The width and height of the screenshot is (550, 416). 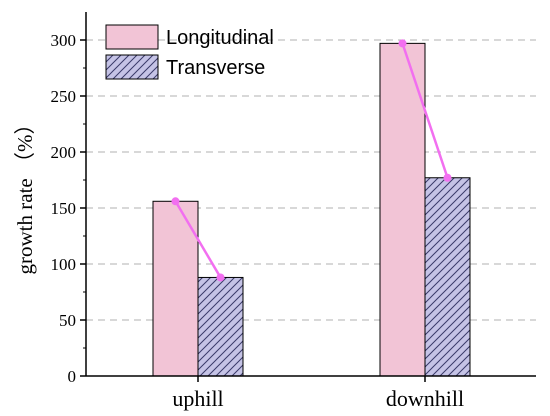 What do you see at coordinates (215, 68) in the screenshot?
I see `legend-label-transverse: Transverse` at bounding box center [215, 68].